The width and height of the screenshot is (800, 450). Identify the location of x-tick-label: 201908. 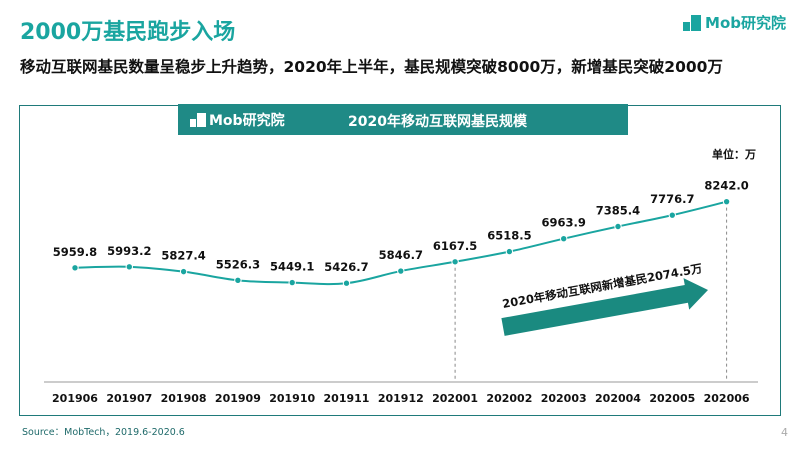
(184, 398).